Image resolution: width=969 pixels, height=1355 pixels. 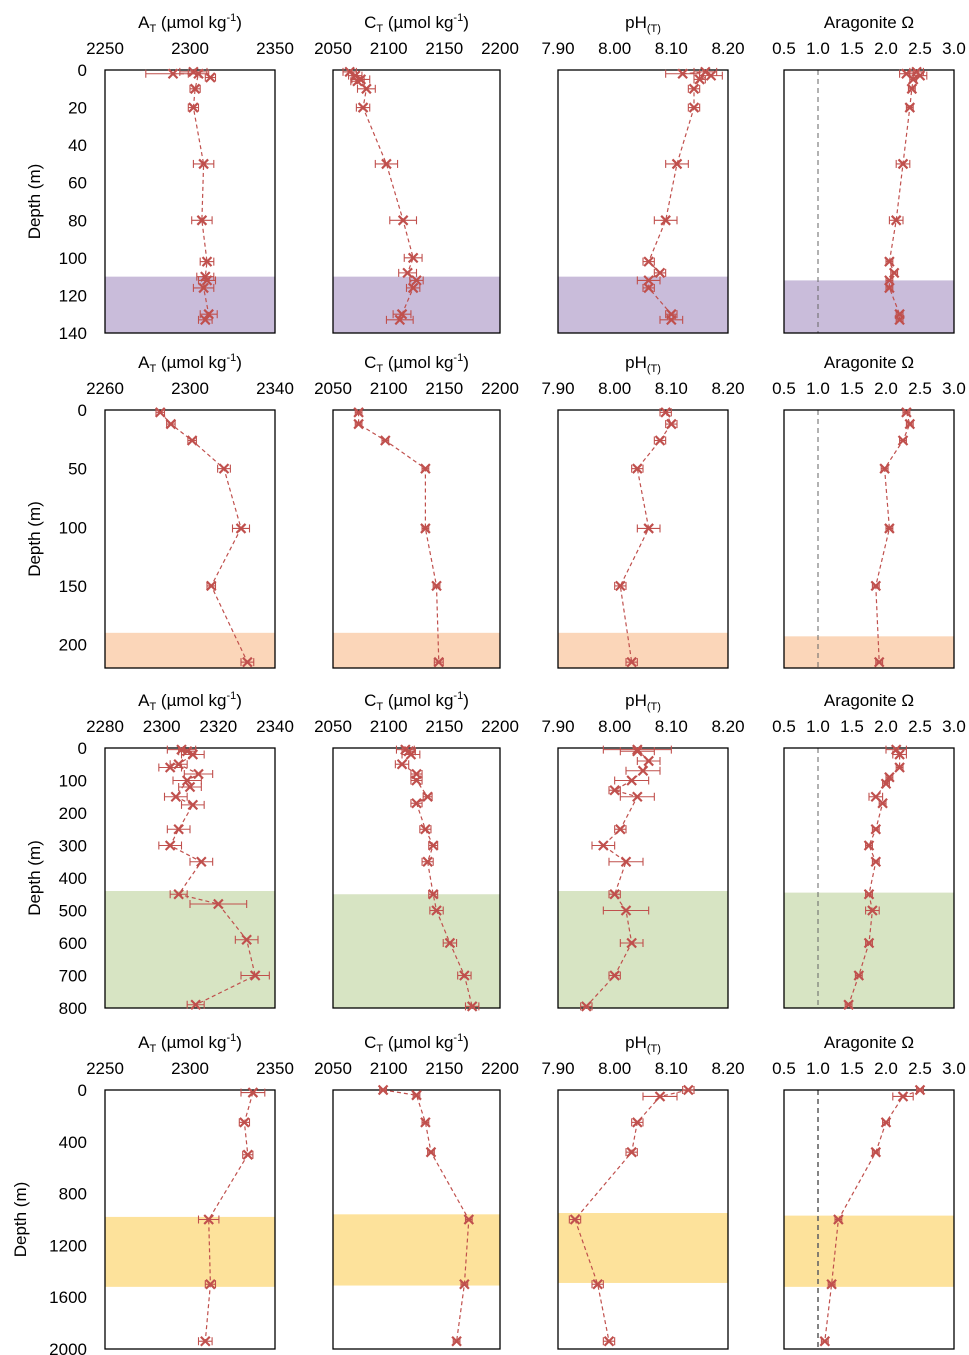 What do you see at coordinates (643, 539) in the screenshot?
I see `panel-1-2-frame` at bounding box center [643, 539].